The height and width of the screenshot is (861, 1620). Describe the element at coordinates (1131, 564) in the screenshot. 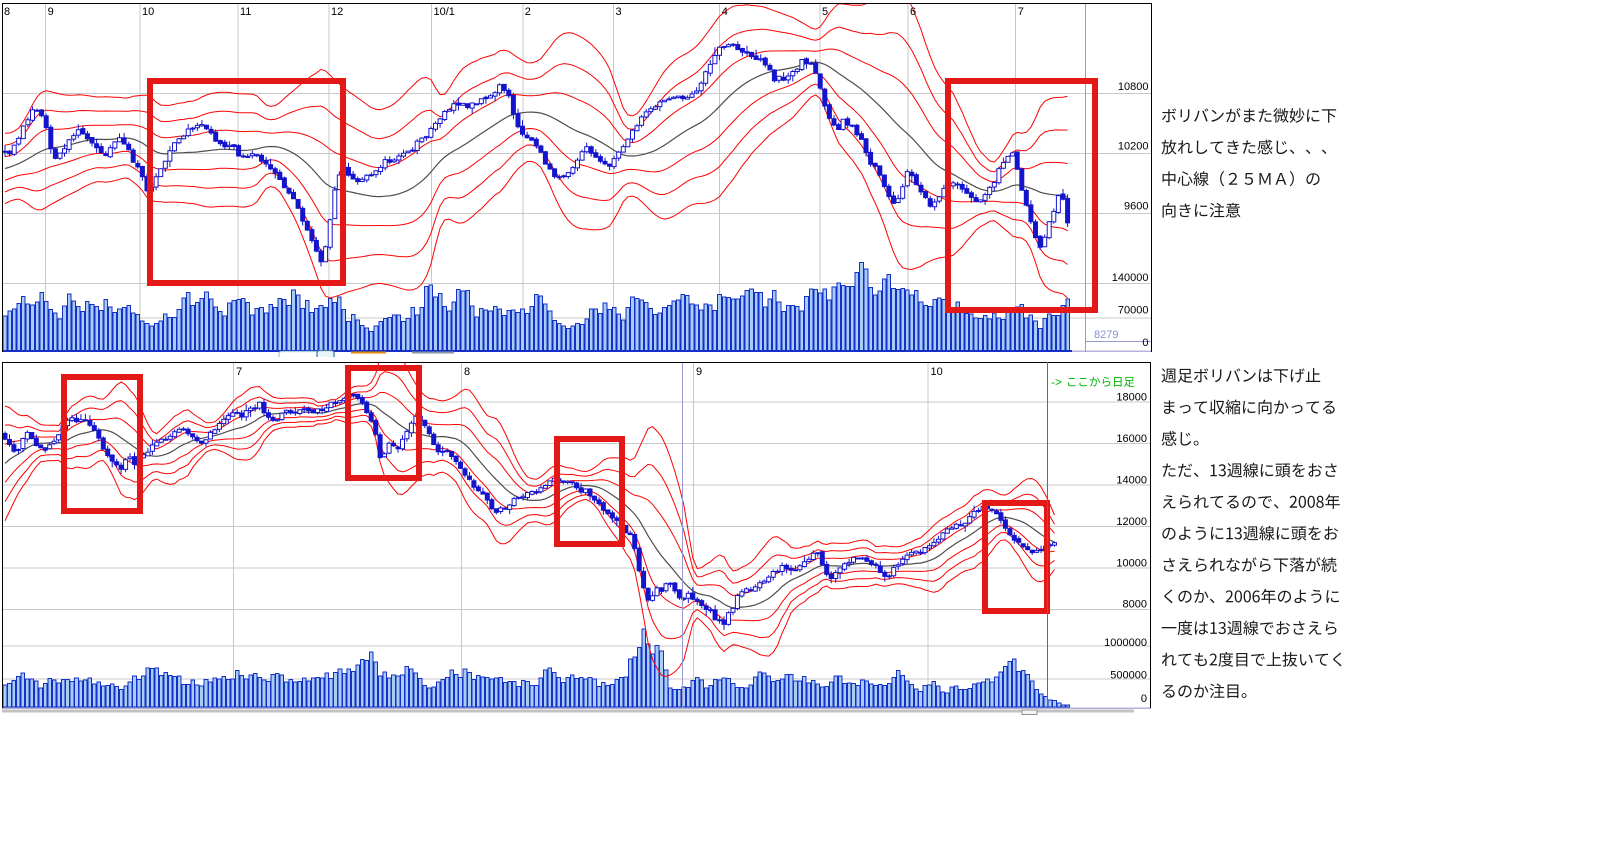

I see `svg-text: 10000` at that location.